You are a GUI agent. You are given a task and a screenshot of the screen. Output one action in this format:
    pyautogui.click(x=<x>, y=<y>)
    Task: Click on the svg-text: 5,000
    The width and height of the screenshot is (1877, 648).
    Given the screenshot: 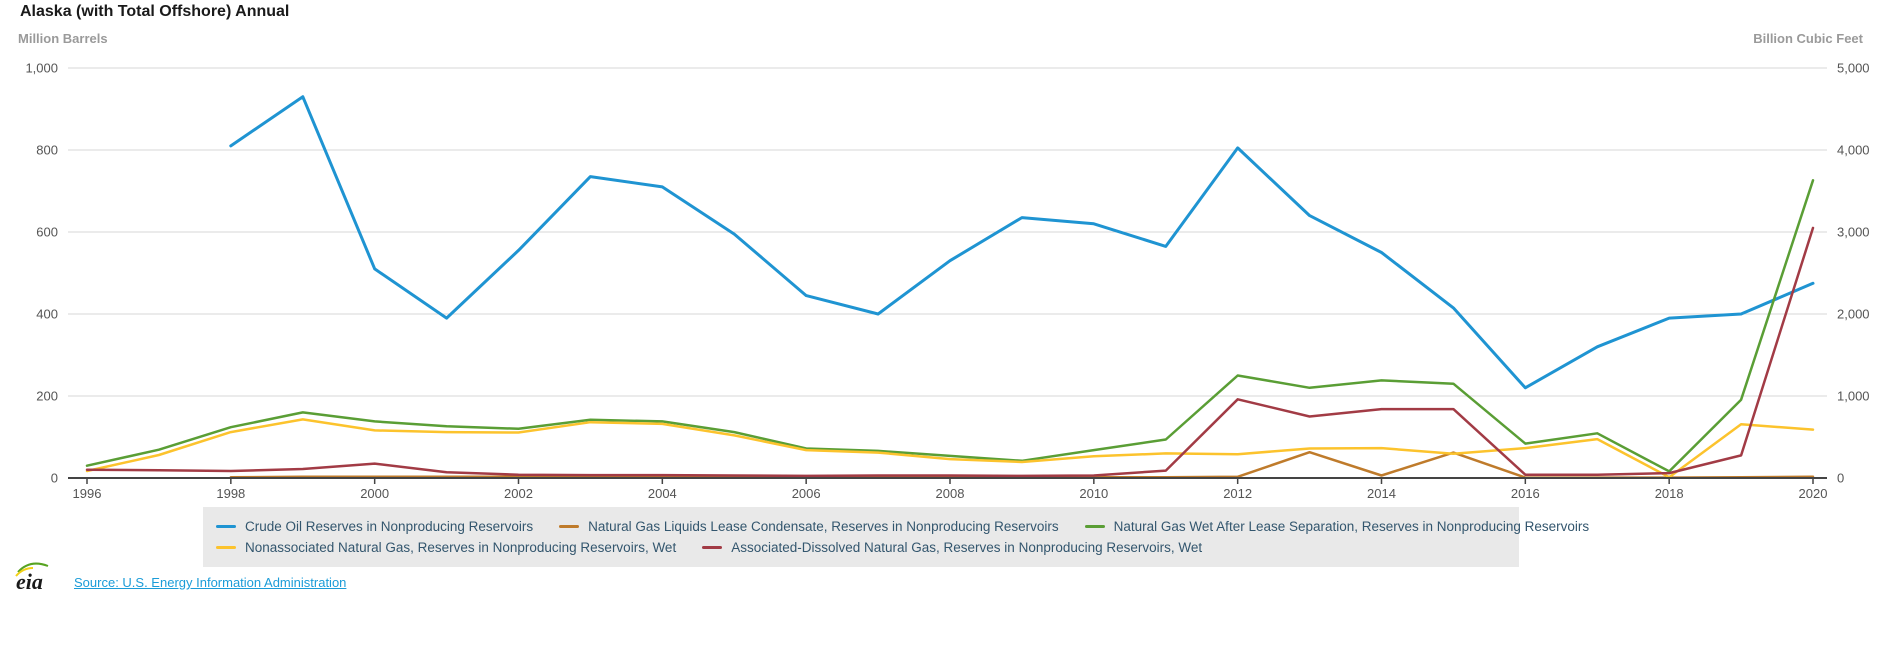 What is the action you would take?
    pyautogui.click(x=1853, y=68)
    